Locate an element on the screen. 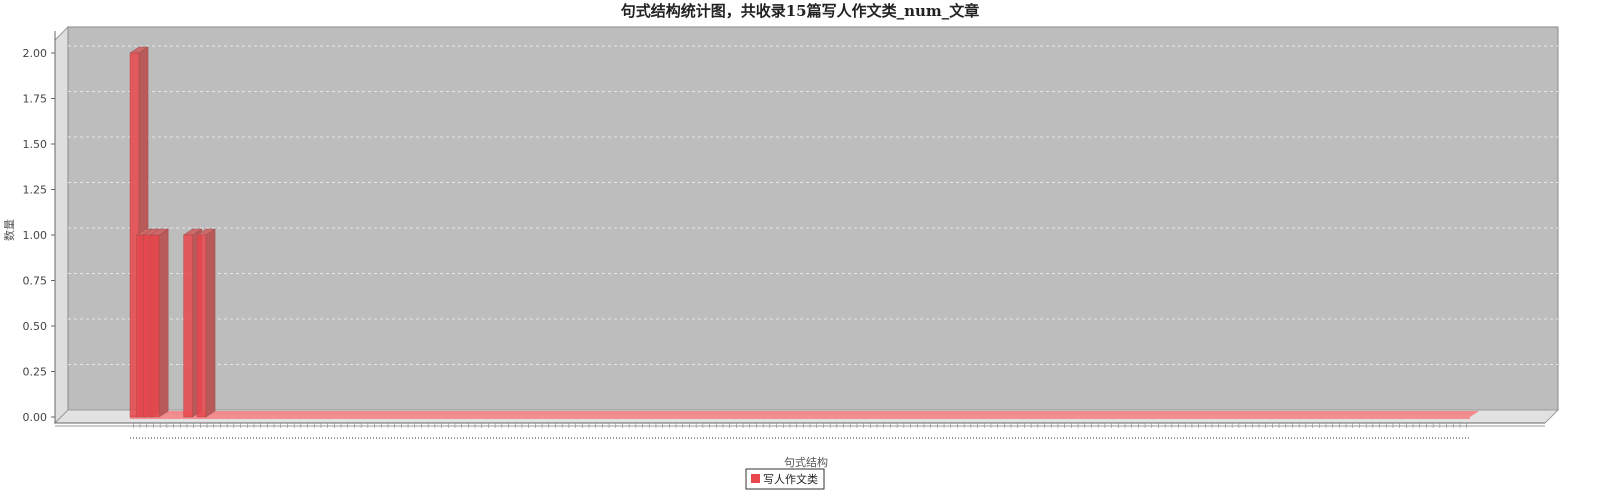 The height and width of the screenshot is (500, 1600). side-wall is located at coordinates (61, 225).